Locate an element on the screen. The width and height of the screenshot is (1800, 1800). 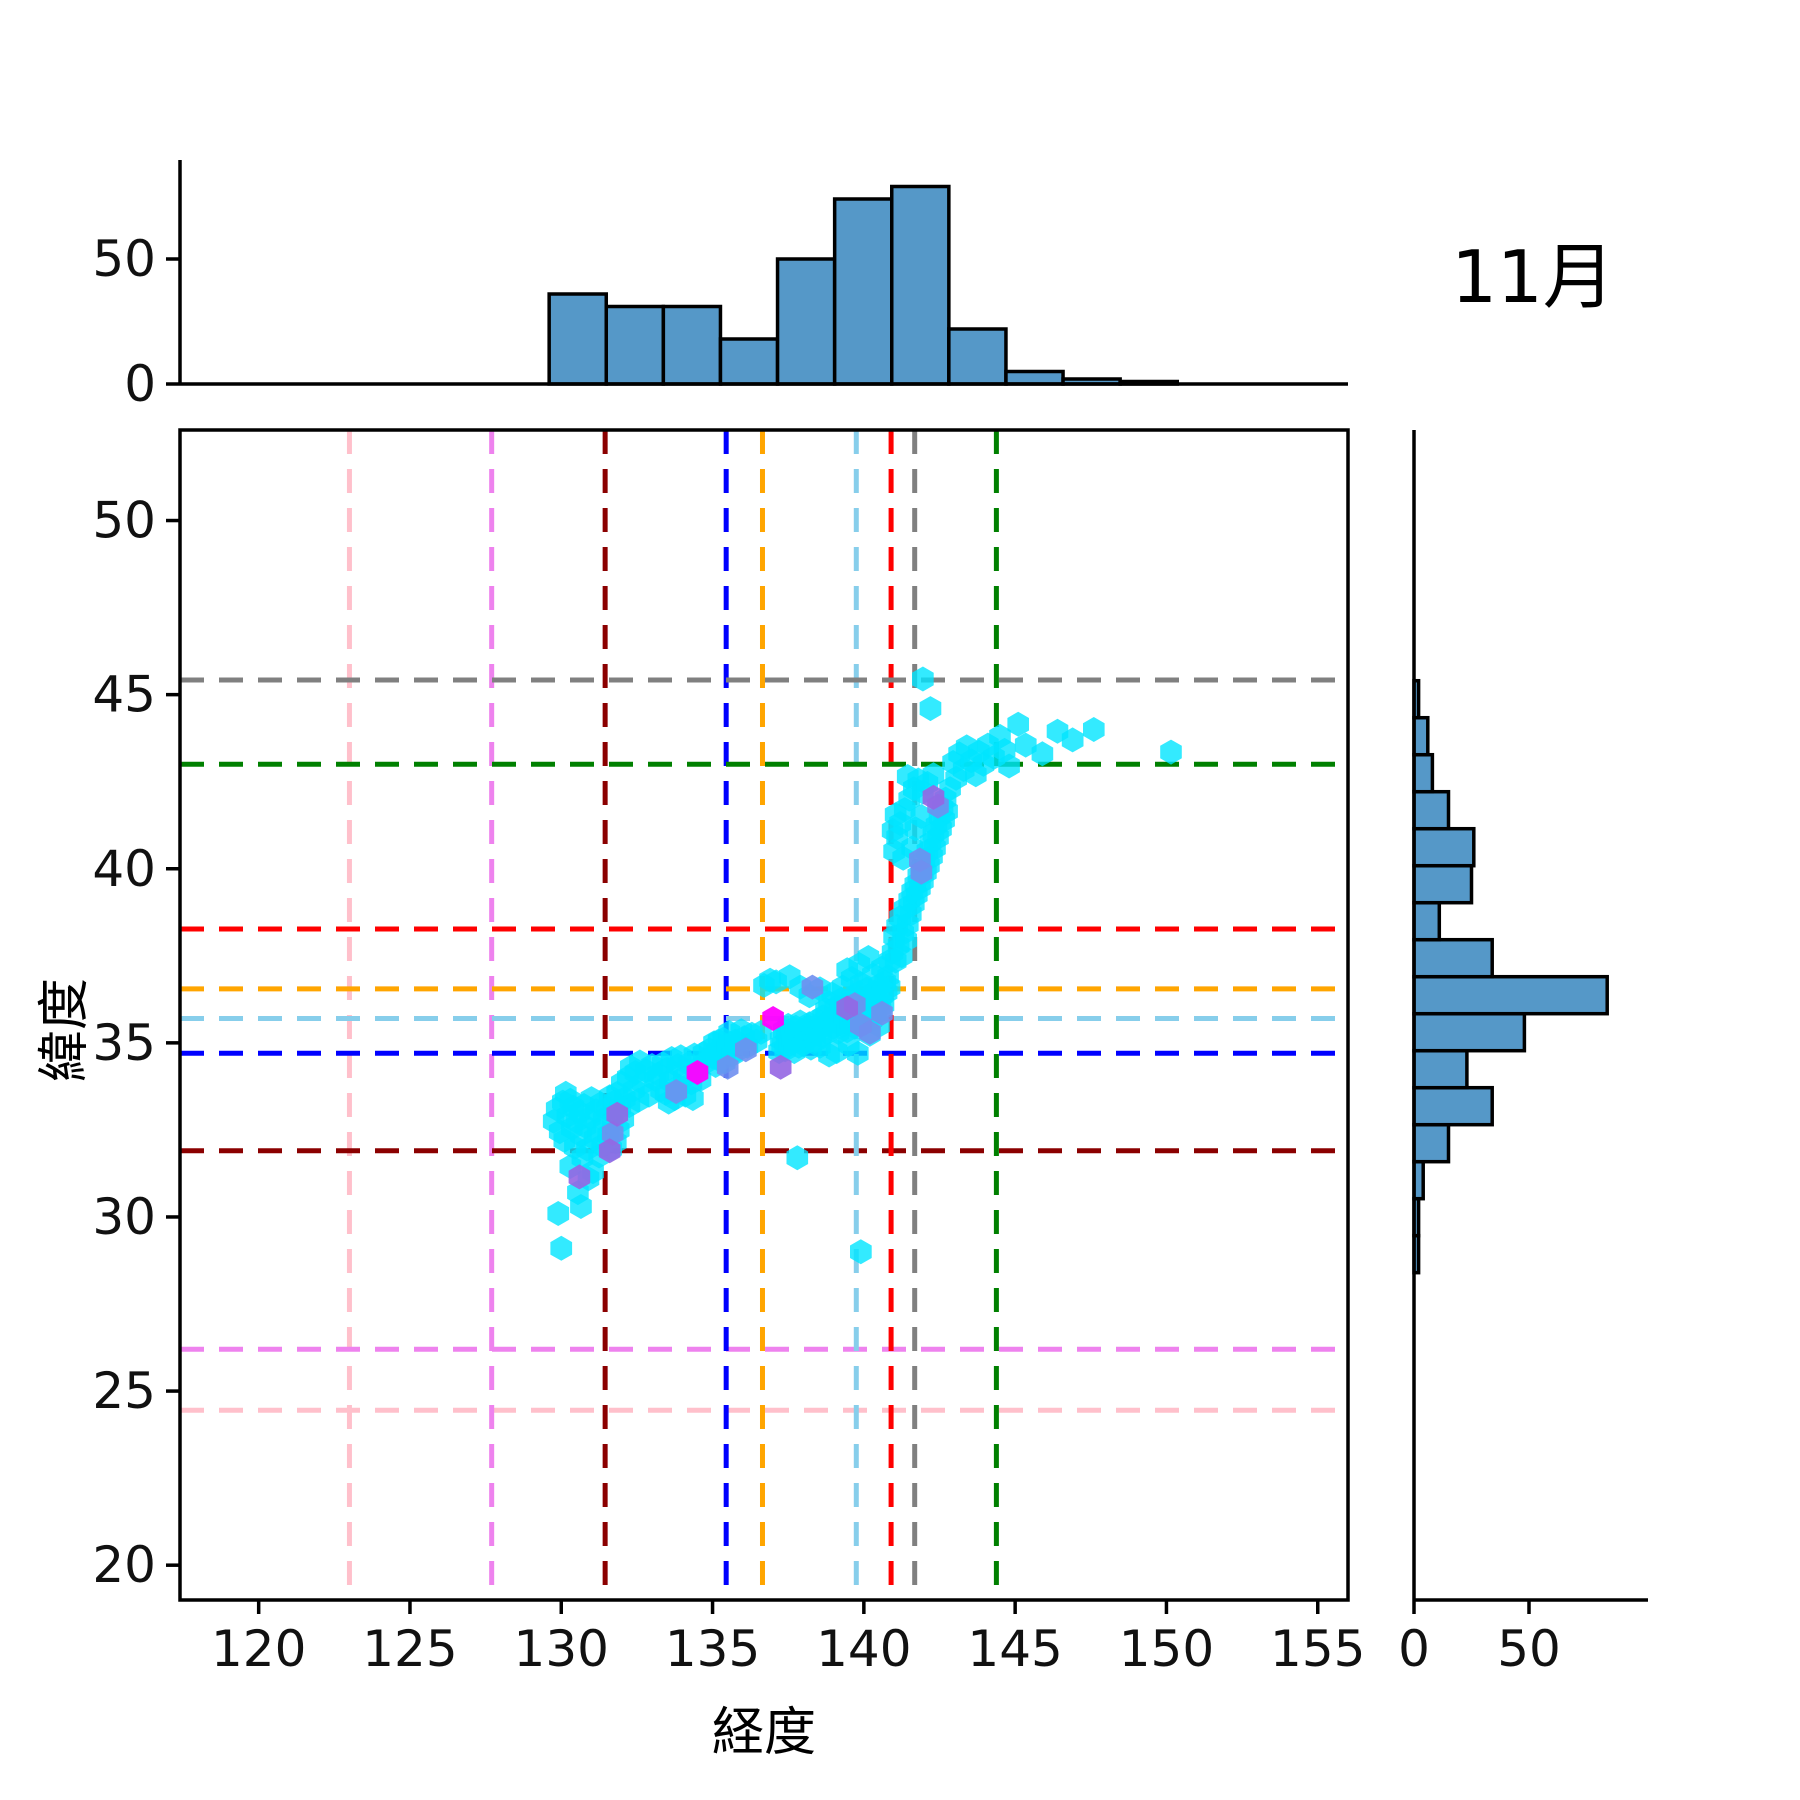
y-tick-label: 50 is located at coordinates (124, 521).